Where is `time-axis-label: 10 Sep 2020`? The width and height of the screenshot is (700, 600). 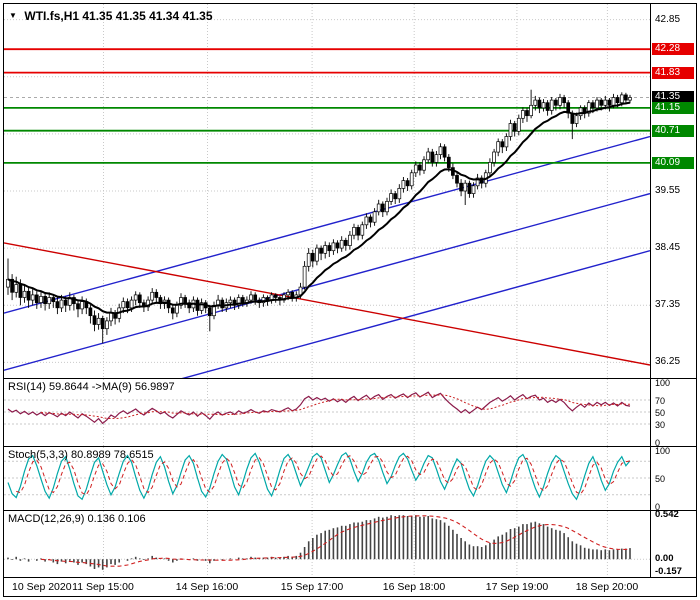
time-axis-label: 10 Sep 2020 is located at coordinates (42, 587).